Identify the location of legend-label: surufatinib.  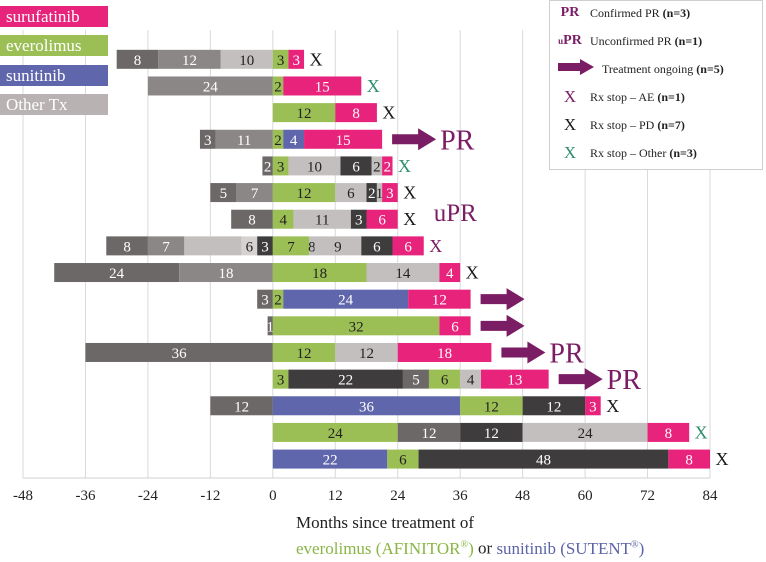
(43, 16).